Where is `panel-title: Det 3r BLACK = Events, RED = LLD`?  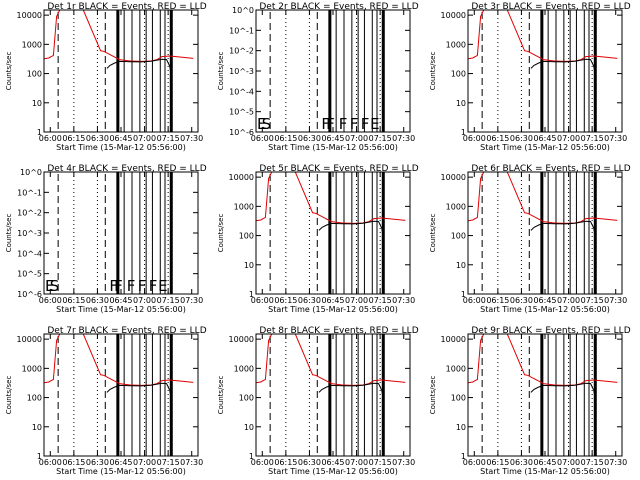
panel-title: Det 3r BLACK = Events, RED = LLD is located at coordinates (550, 7).